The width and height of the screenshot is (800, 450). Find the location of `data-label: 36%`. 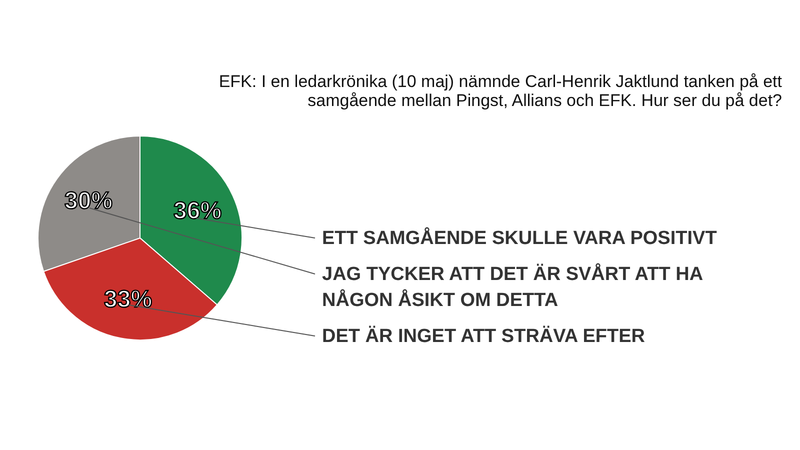

data-label: 36% is located at coordinates (198, 211).